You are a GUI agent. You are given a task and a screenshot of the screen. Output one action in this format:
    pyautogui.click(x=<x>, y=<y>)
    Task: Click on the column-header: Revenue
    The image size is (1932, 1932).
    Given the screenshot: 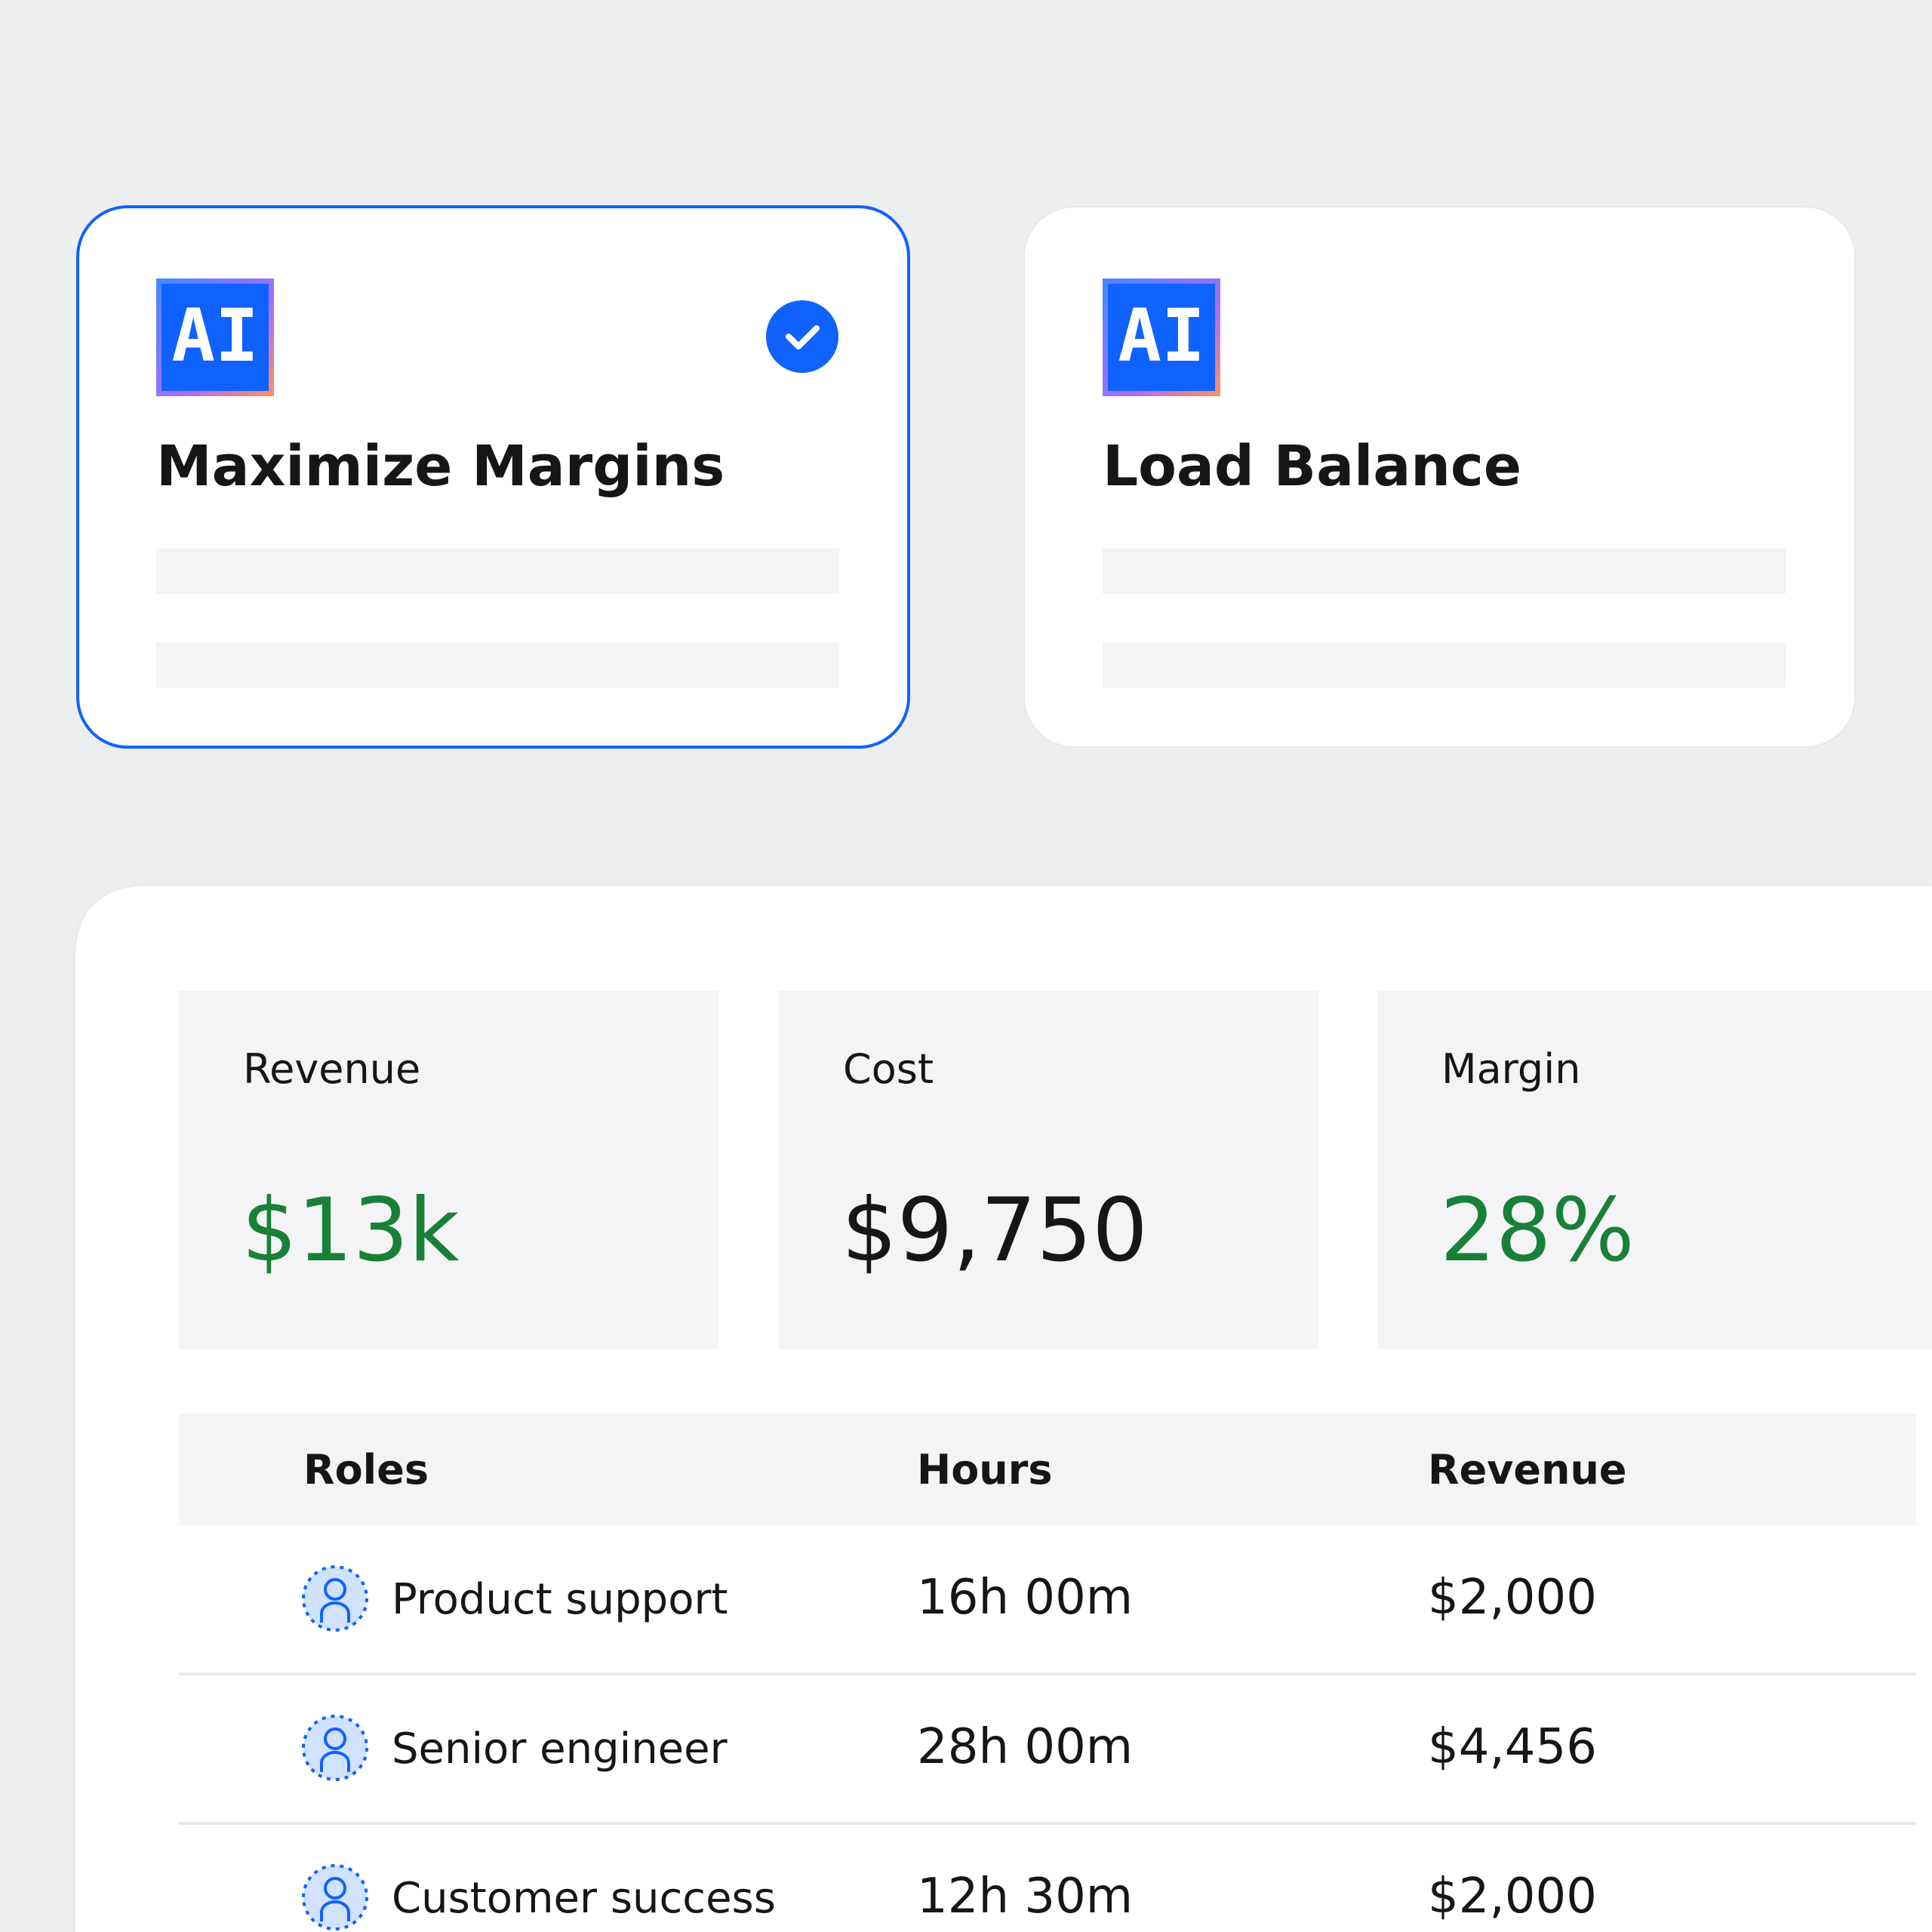 What is the action you would take?
    pyautogui.click(x=1527, y=1470)
    